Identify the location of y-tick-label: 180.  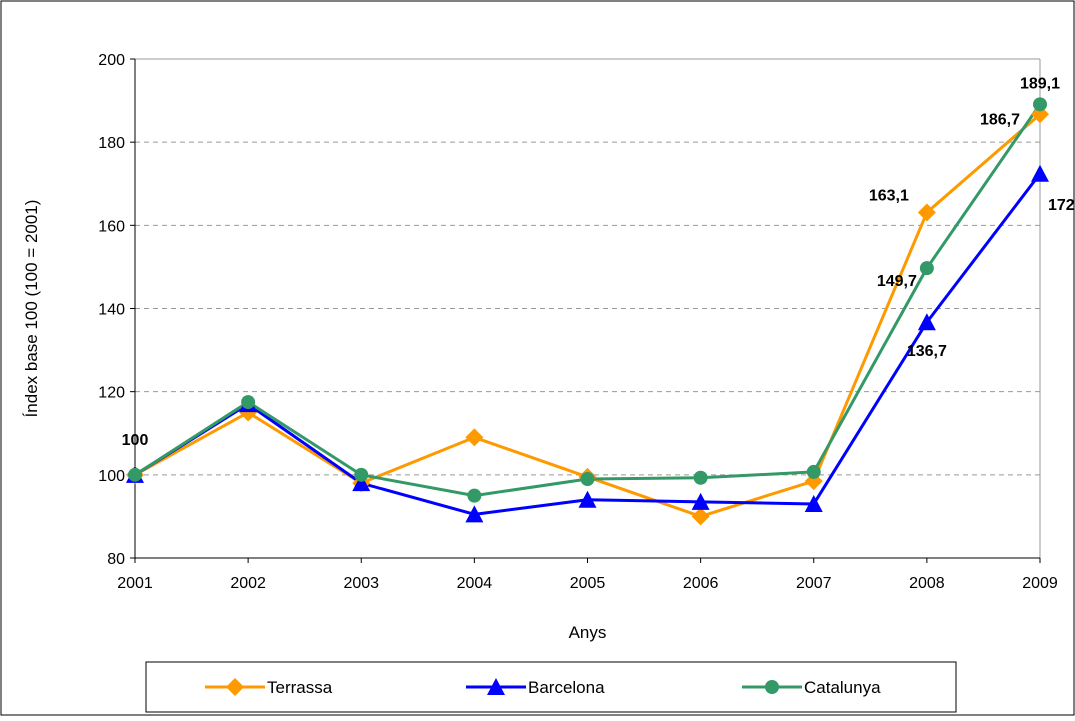
(111, 143).